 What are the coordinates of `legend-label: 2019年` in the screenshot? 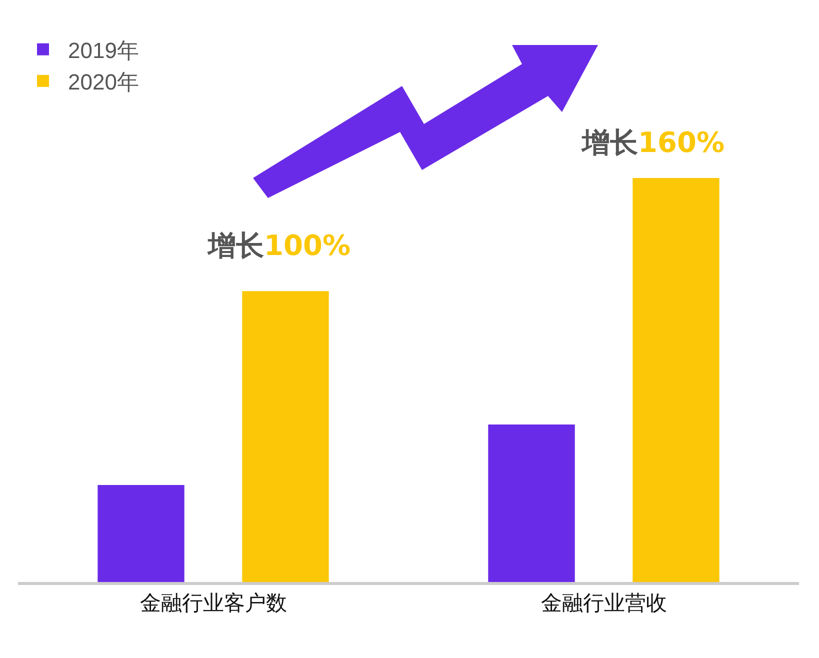 It's located at (103, 50).